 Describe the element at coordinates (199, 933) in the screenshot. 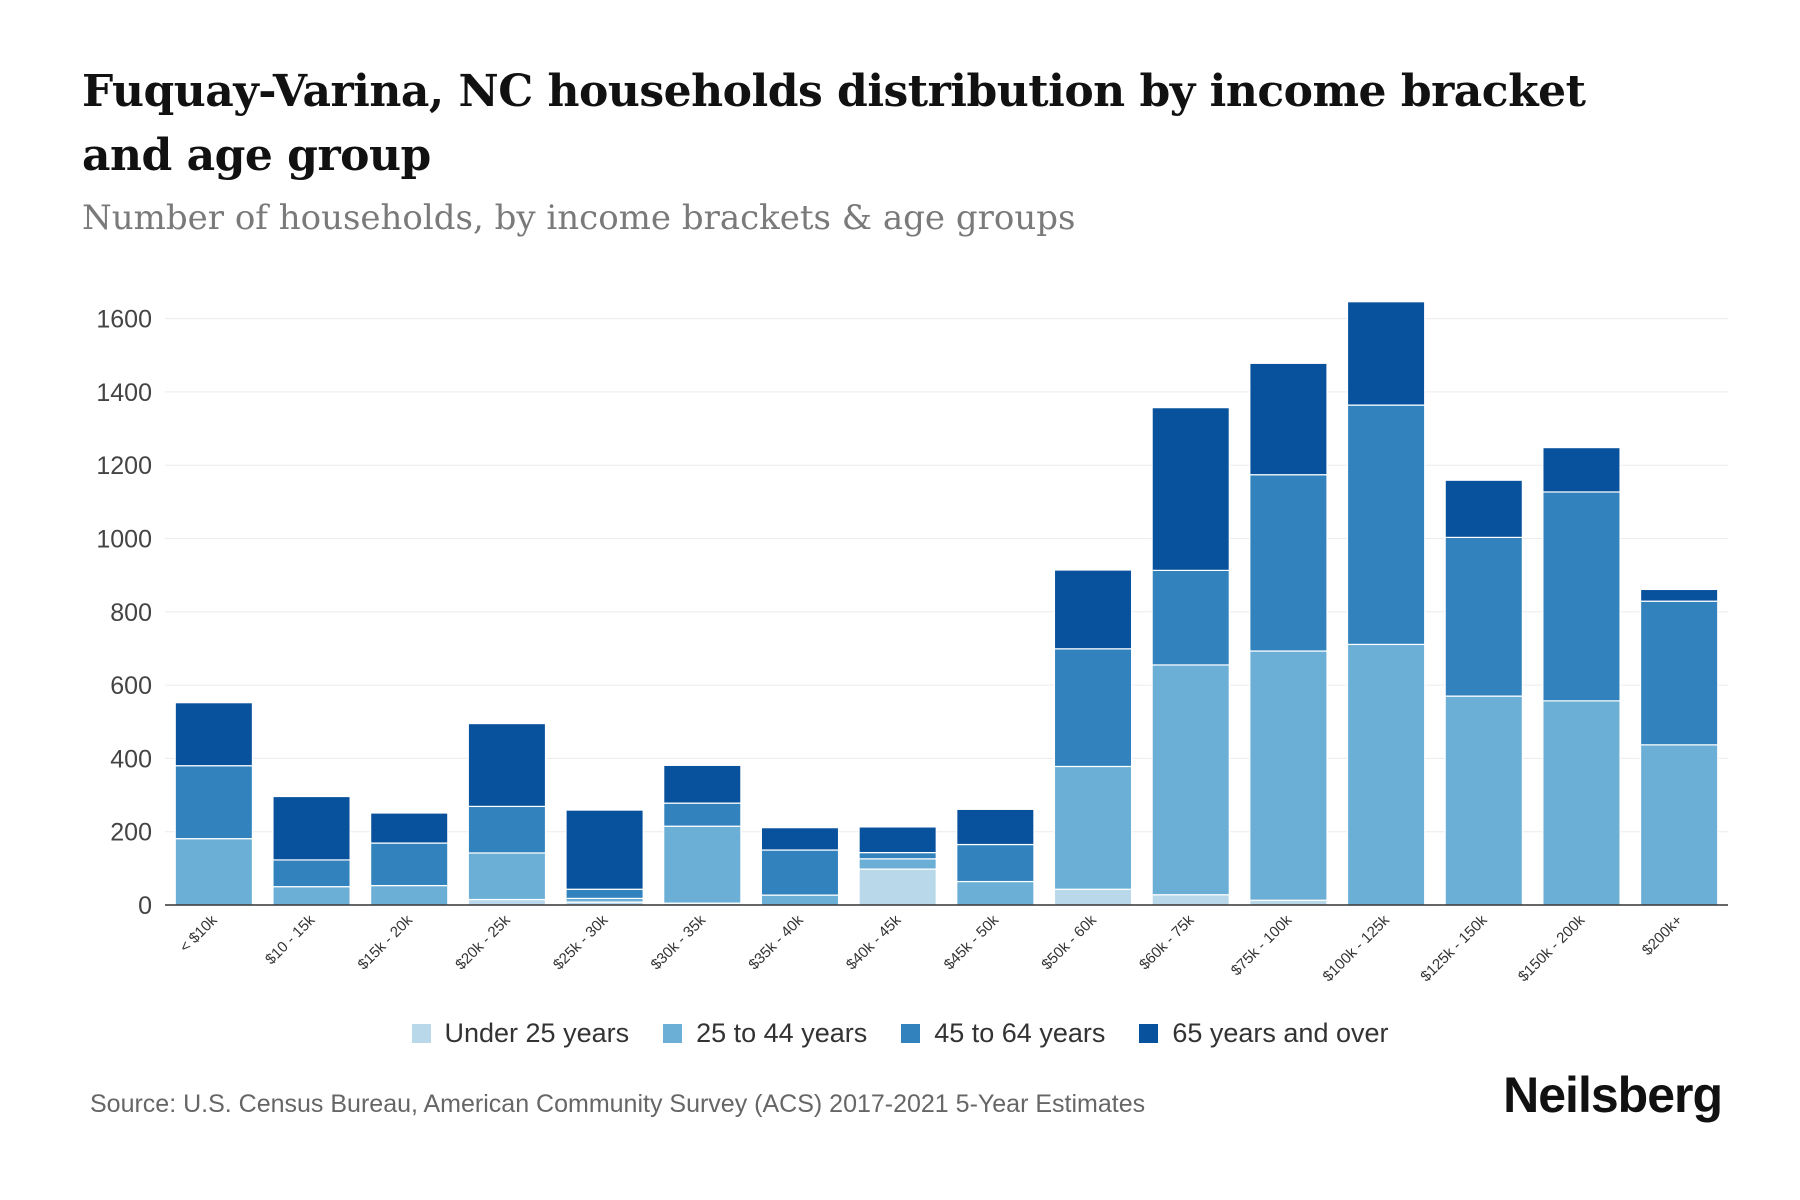

I see `x-tick-label: < $10k` at that location.